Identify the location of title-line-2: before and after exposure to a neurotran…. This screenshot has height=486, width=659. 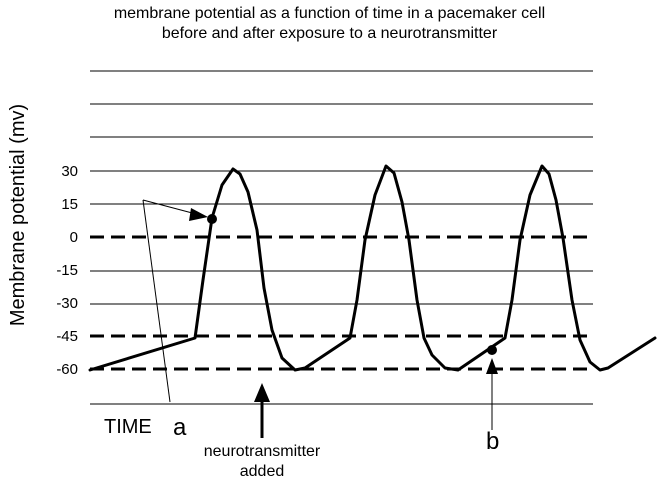
(329, 33).